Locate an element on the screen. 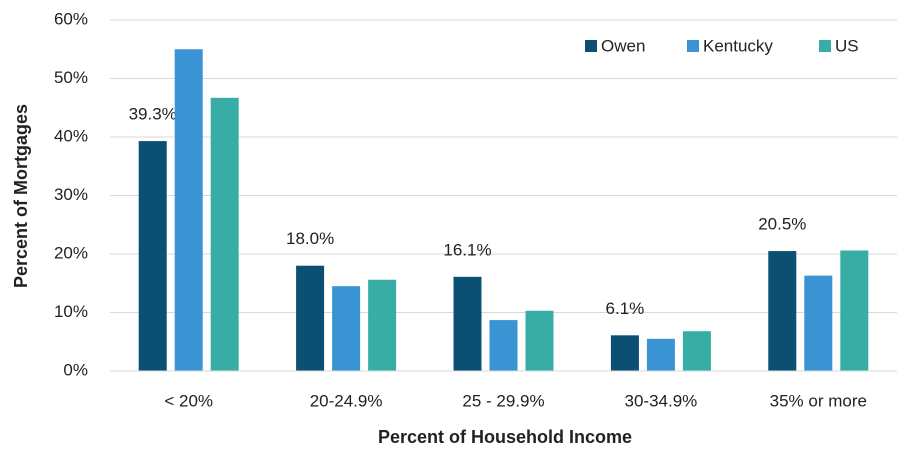 The image size is (909, 452). x-tick-label: < 20% is located at coordinates (188, 400).